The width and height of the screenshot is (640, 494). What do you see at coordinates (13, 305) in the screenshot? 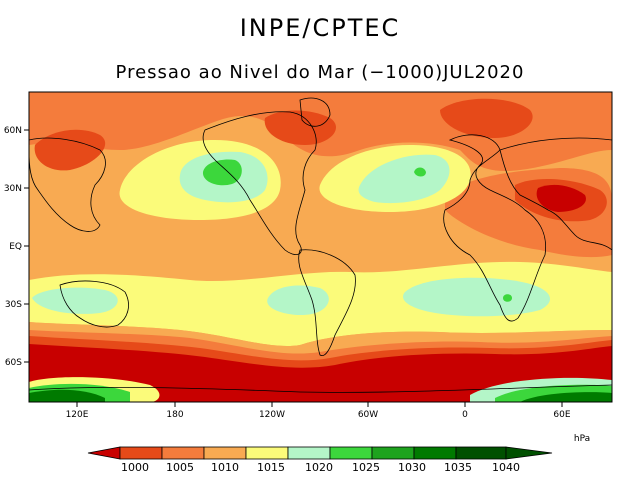
I see `lat-label-30s: 30S` at bounding box center [13, 305].